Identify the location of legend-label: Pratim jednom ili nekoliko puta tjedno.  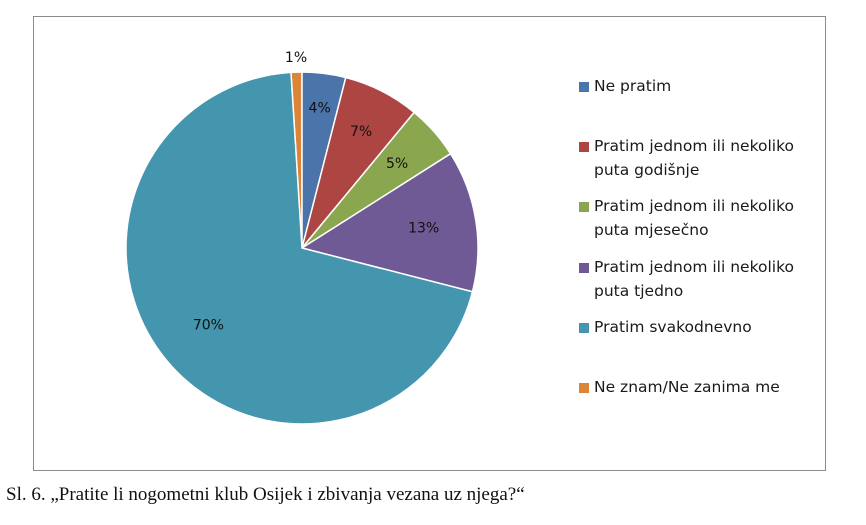
(694, 279).